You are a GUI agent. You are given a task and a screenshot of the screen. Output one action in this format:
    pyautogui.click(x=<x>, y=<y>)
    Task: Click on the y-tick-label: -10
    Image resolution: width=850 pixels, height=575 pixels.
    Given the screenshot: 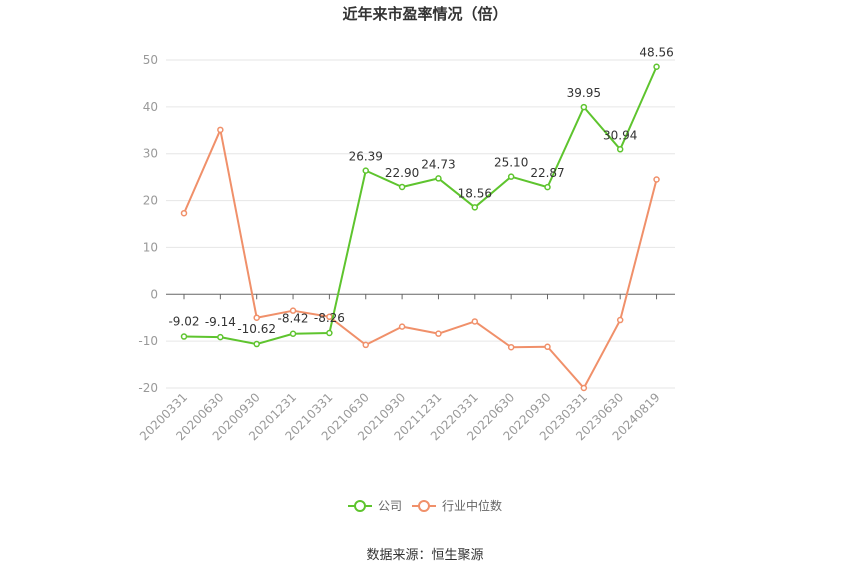 What is the action you would take?
    pyautogui.click(x=148, y=341)
    